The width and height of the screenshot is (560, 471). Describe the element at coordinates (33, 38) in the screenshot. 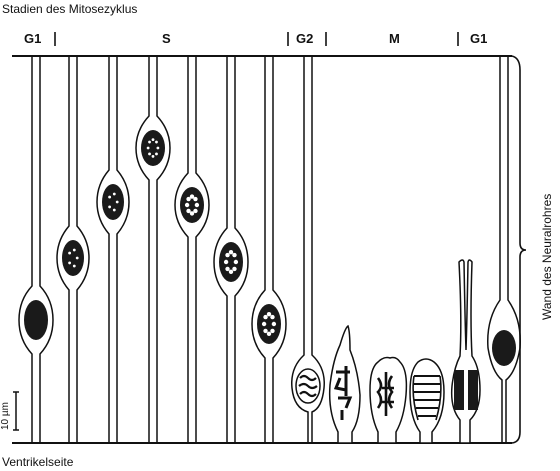

I see `stage-label-g1-left: G1` at that location.